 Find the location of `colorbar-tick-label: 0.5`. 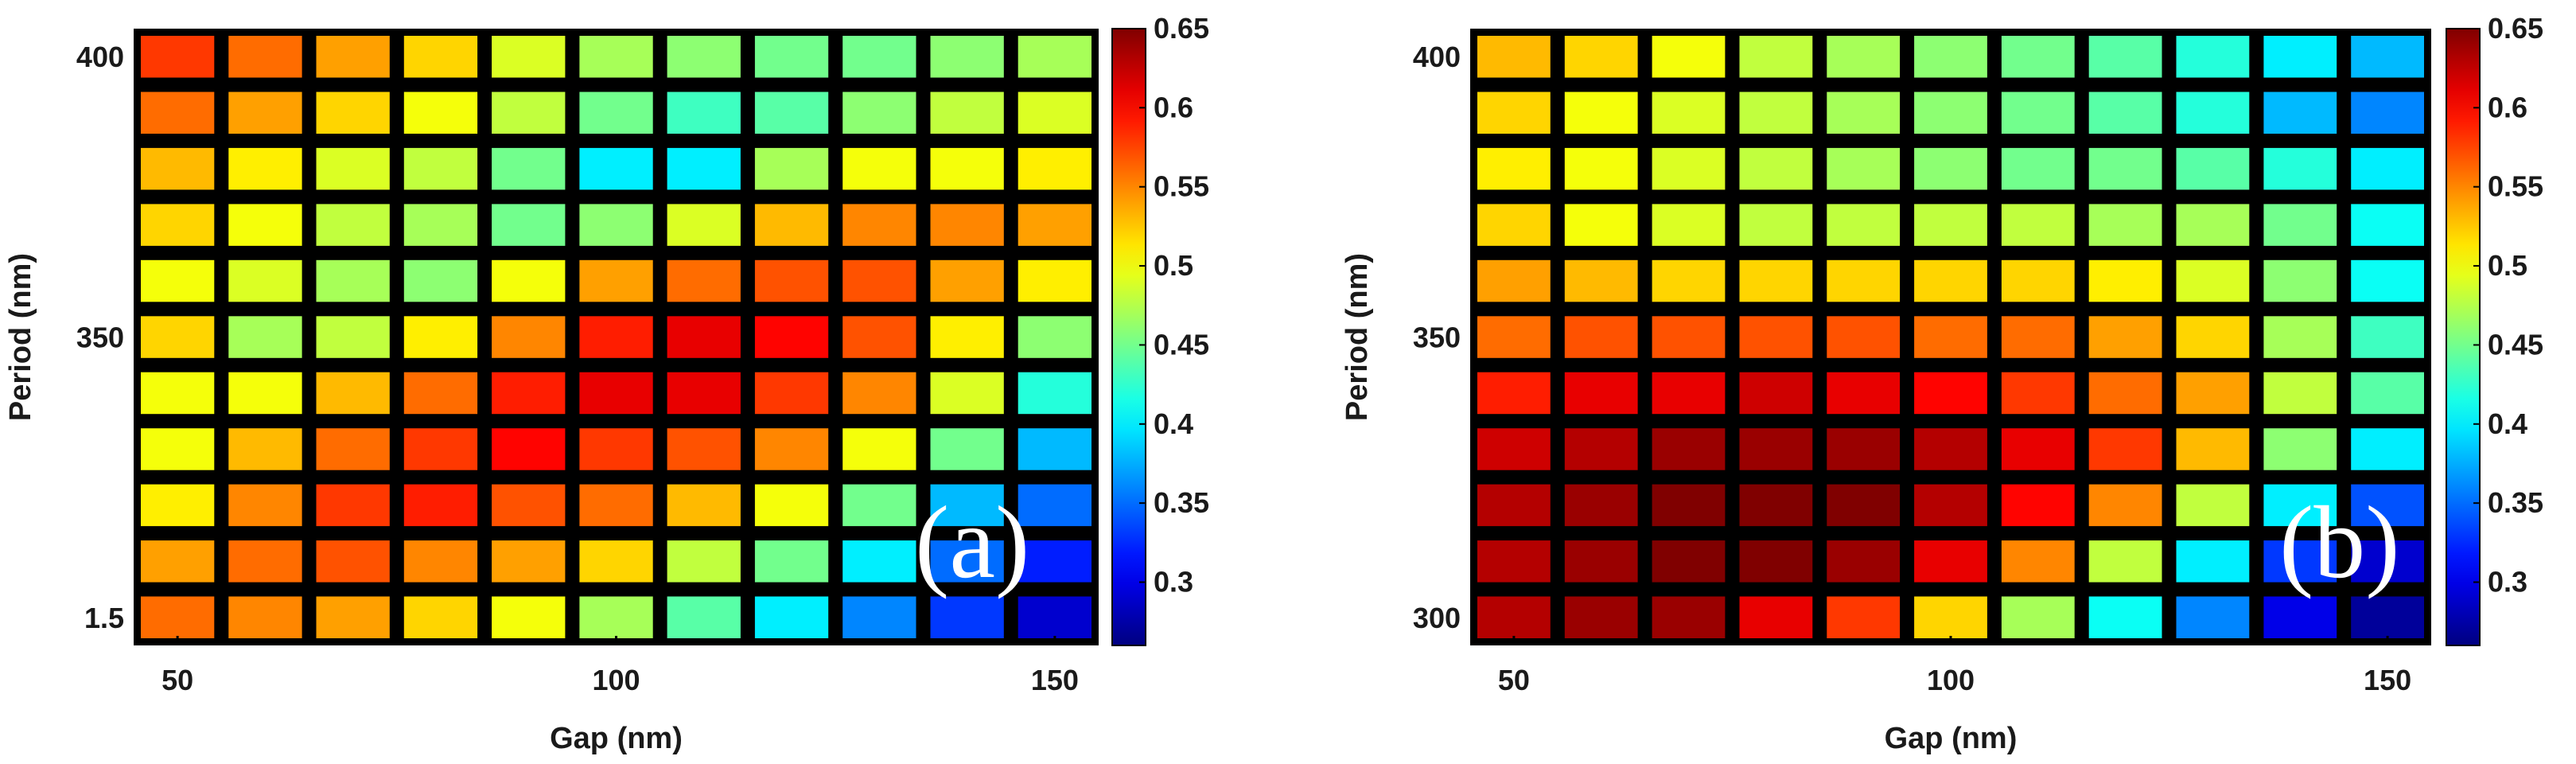

colorbar-tick-label: 0.5 is located at coordinates (1174, 265).